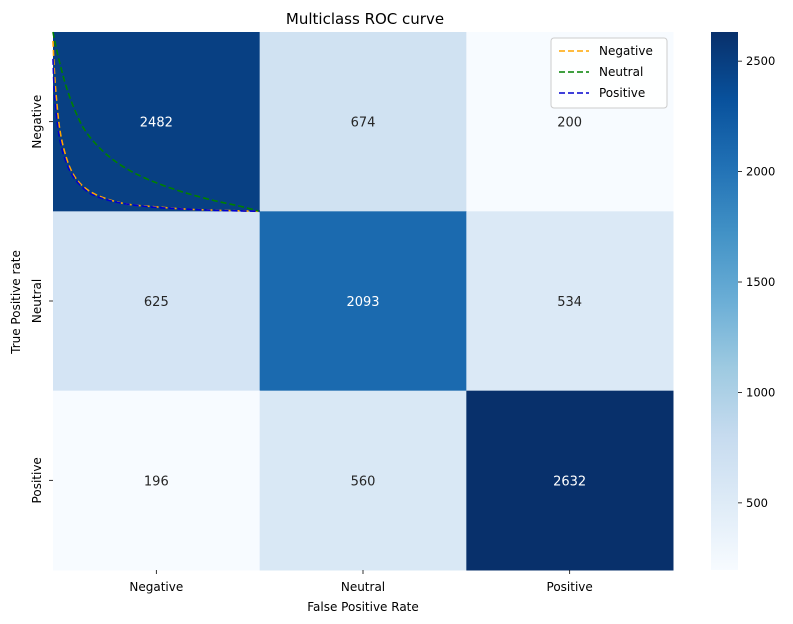 This screenshot has width=793, height=624. I want to click on x-axis-ticks: Negative Neutral Positive, so click(361, 582).